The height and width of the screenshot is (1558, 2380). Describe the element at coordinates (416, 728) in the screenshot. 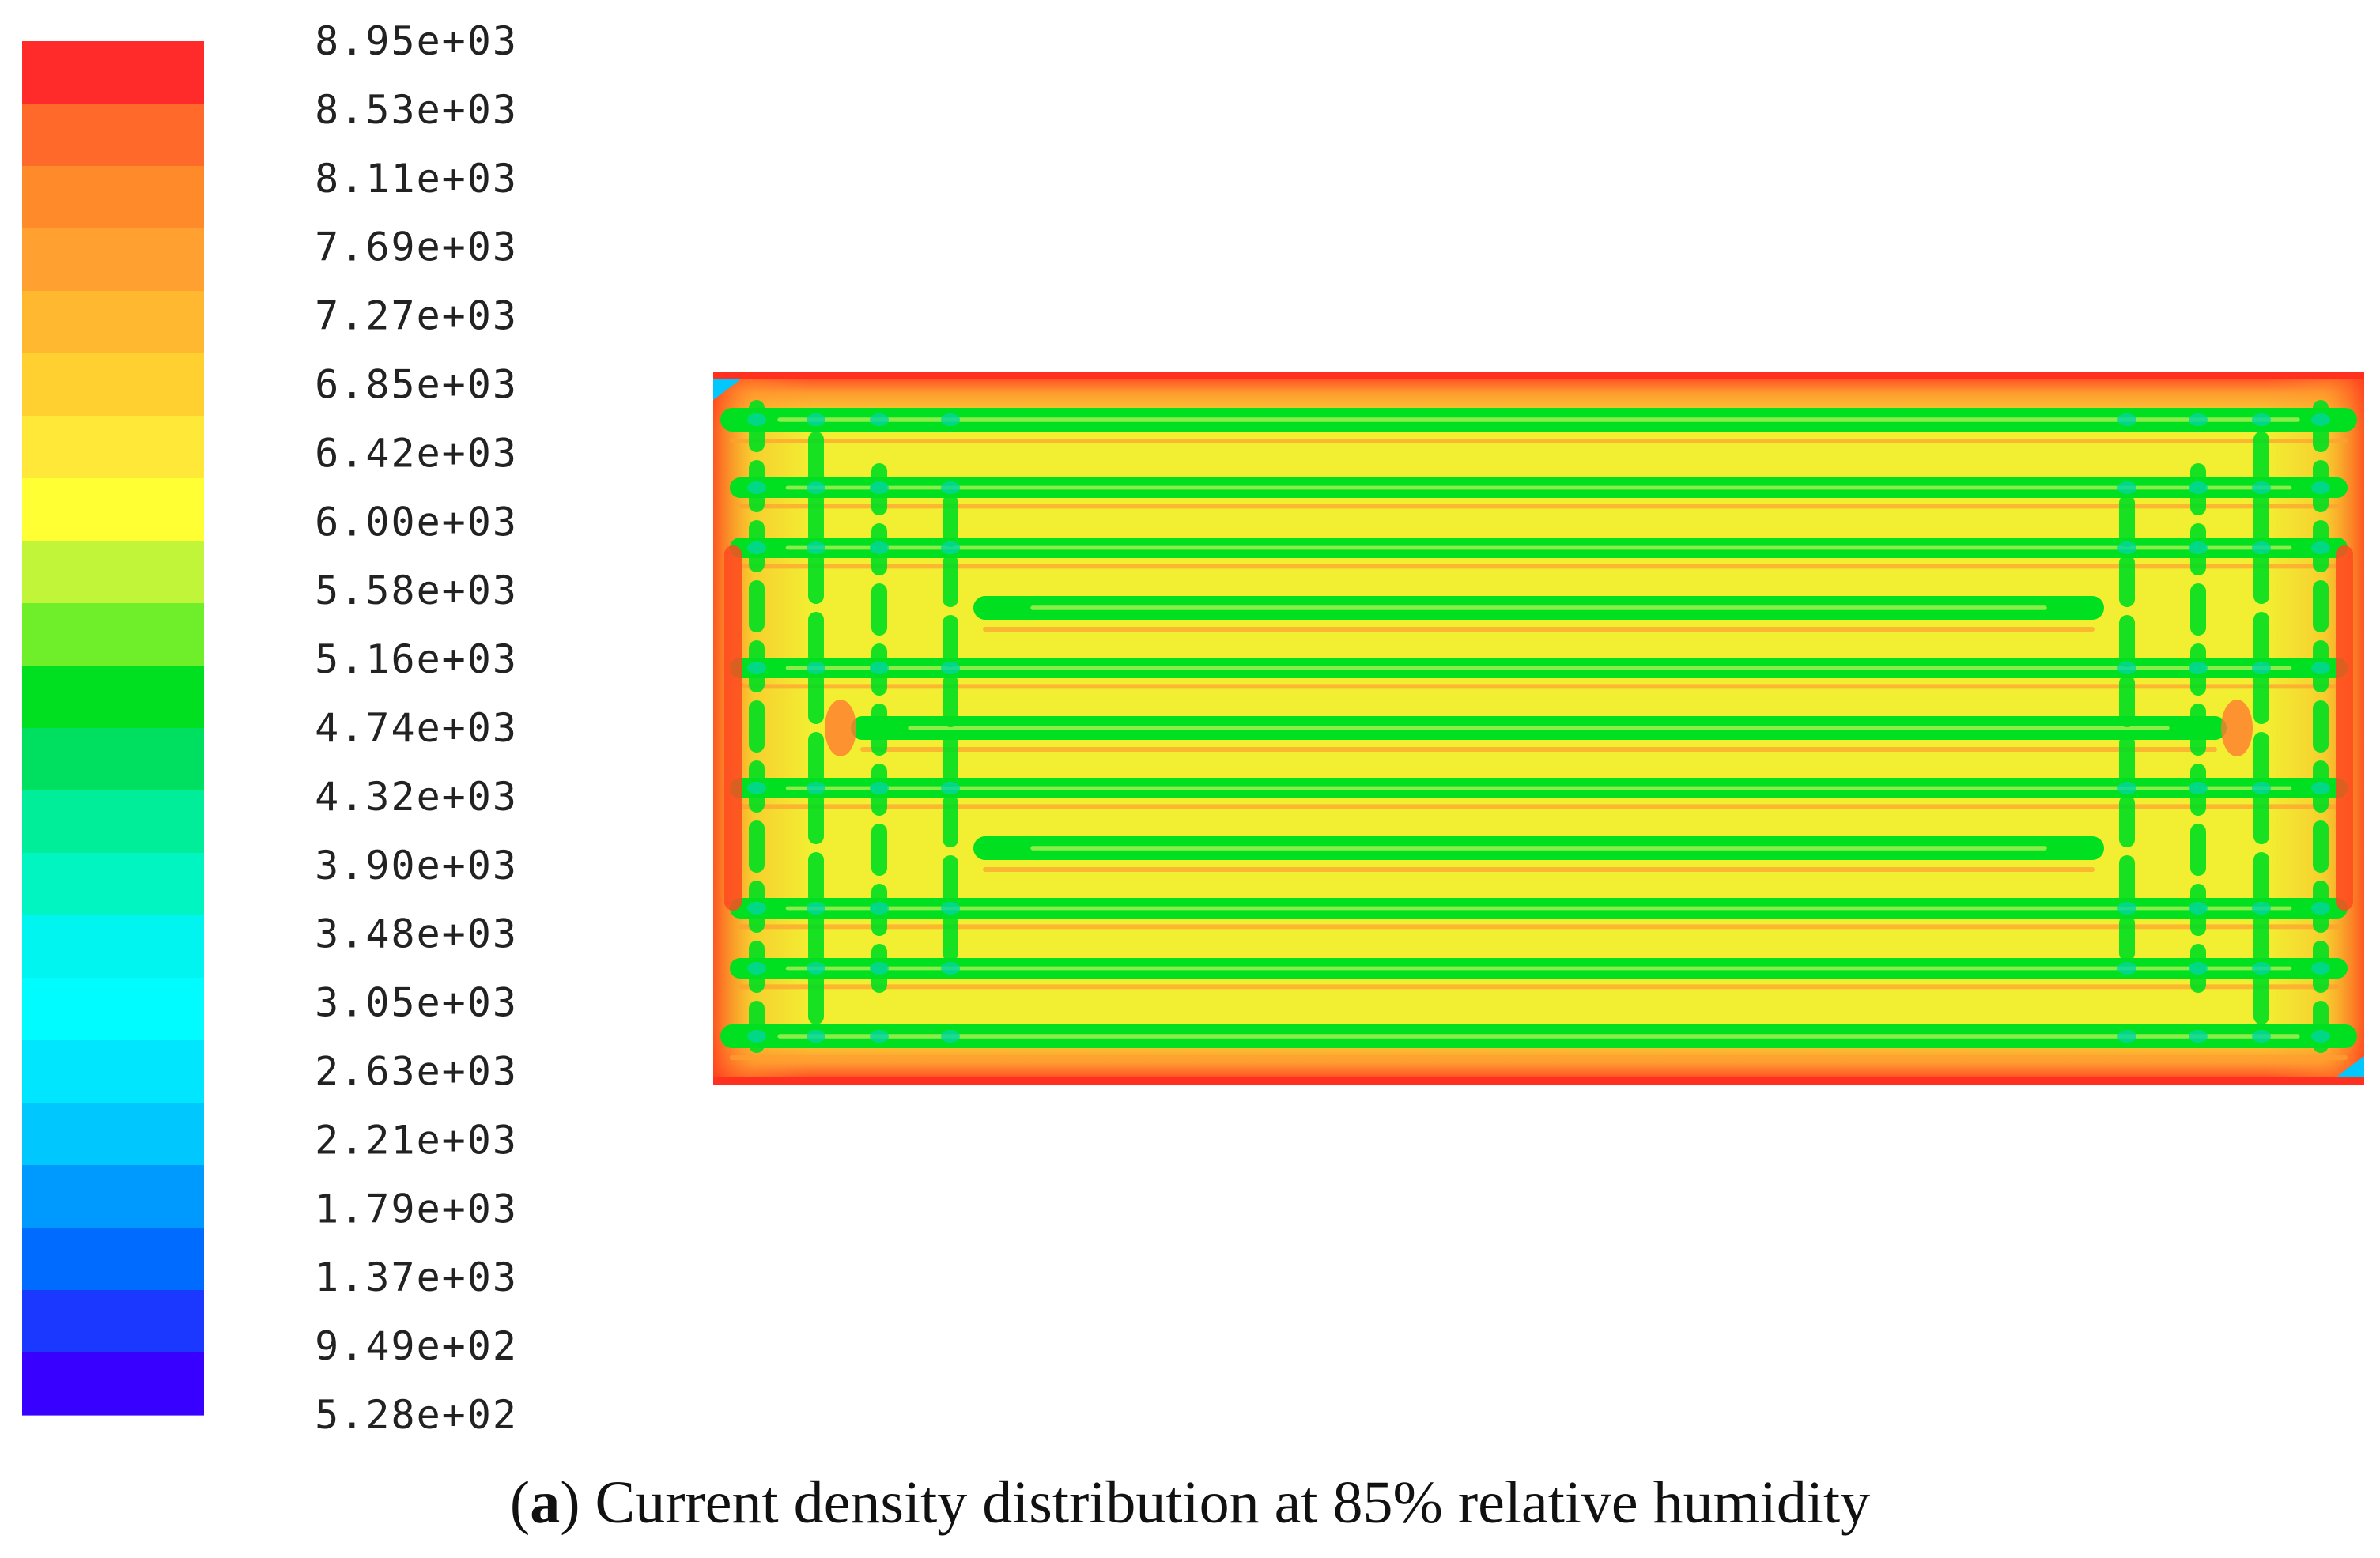

I see `colorbar-tick-label: 4.74e+03` at that location.